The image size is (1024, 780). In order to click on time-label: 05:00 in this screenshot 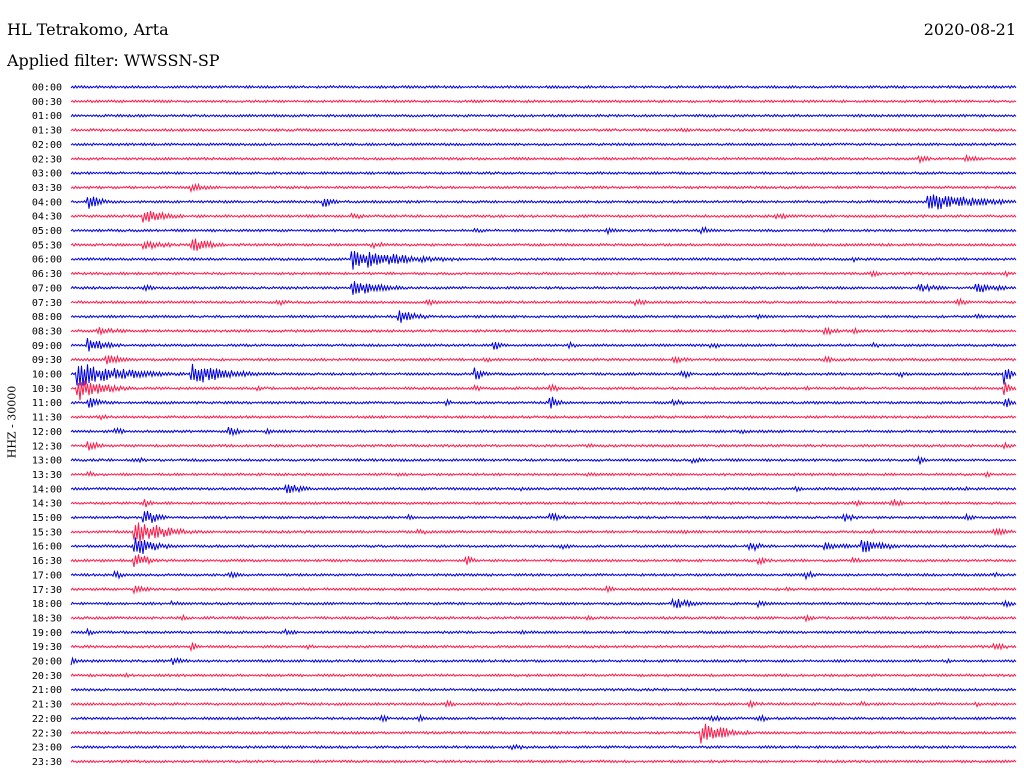, I will do `click(47, 231)`.